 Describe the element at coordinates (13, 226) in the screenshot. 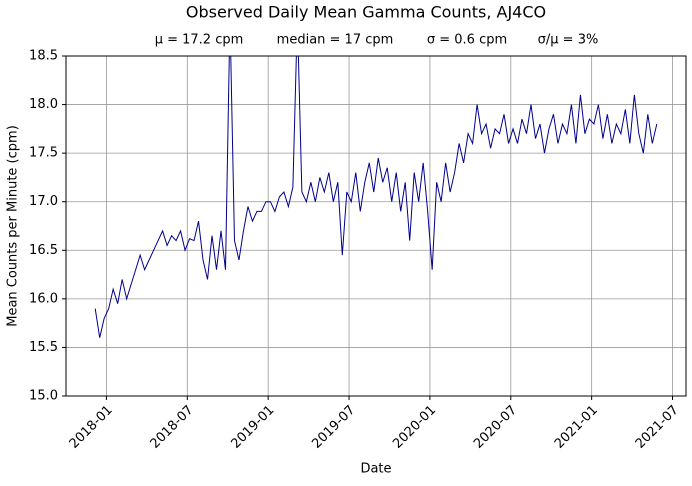

I see `y-axis-label: Mean Counts per Minute (cpm)` at that location.